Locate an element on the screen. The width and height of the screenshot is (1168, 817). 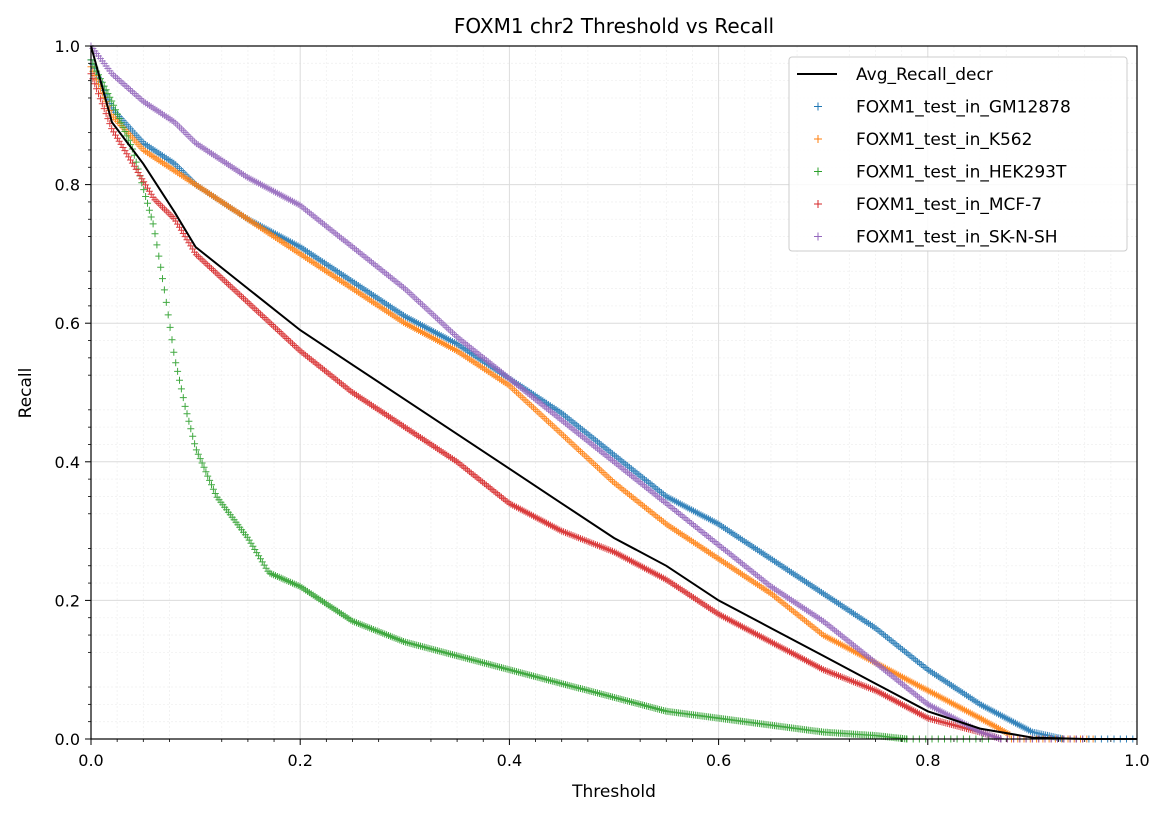
legend-item: Avg_Recall_decr is located at coordinates (895, 75).